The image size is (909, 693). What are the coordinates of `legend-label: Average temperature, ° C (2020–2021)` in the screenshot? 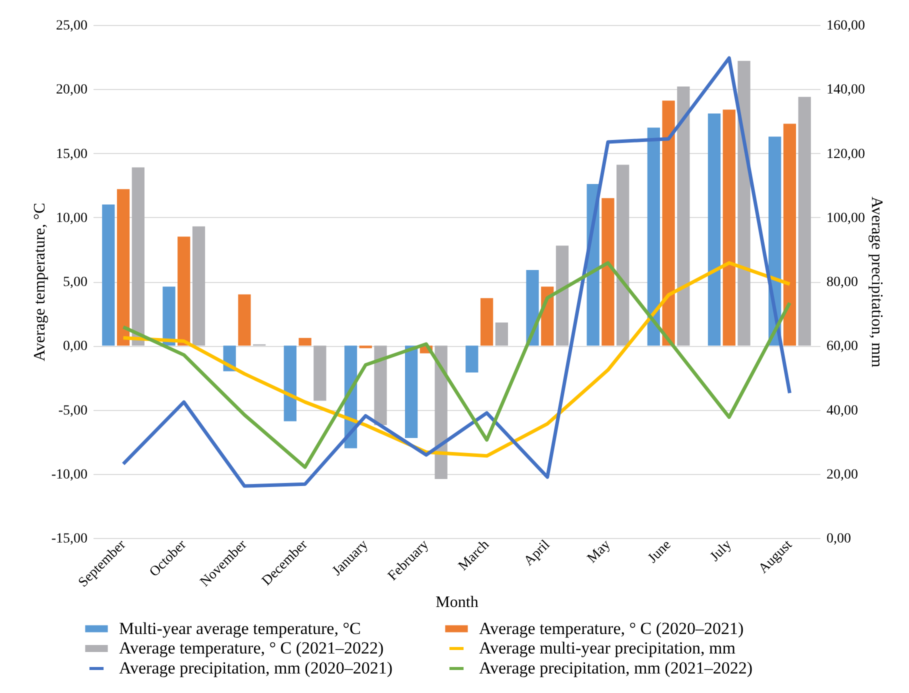 It's located at (611, 628).